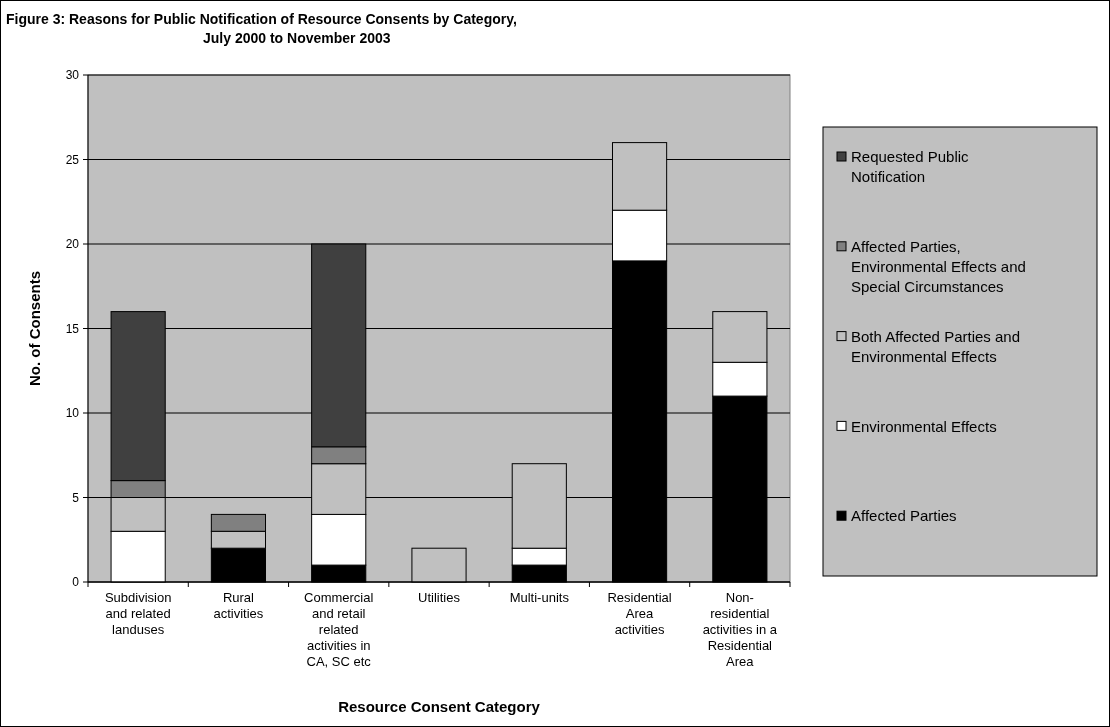 Image resolution: width=1110 pixels, height=727 pixels. Describe the element at coordinates (439, 597) in the screenshot. I see `x-tick-label: Utilities` at that location.